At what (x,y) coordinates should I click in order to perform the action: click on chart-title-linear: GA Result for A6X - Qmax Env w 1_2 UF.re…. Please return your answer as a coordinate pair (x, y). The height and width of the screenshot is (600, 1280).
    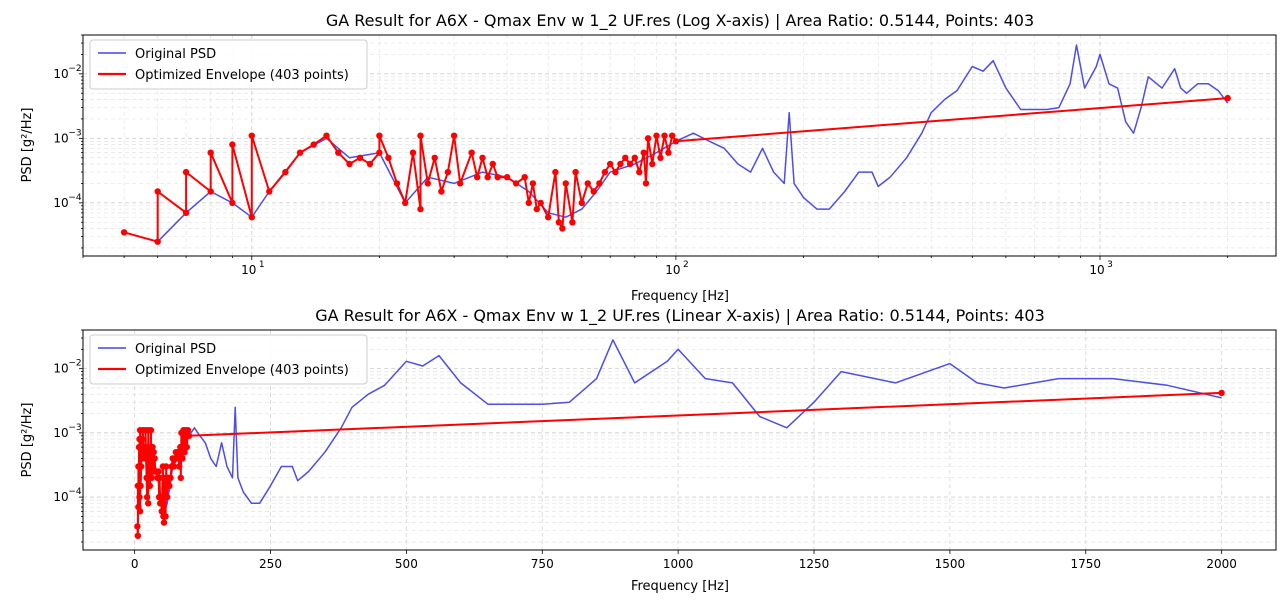
    Looking at the image, I should click on (680, 316).